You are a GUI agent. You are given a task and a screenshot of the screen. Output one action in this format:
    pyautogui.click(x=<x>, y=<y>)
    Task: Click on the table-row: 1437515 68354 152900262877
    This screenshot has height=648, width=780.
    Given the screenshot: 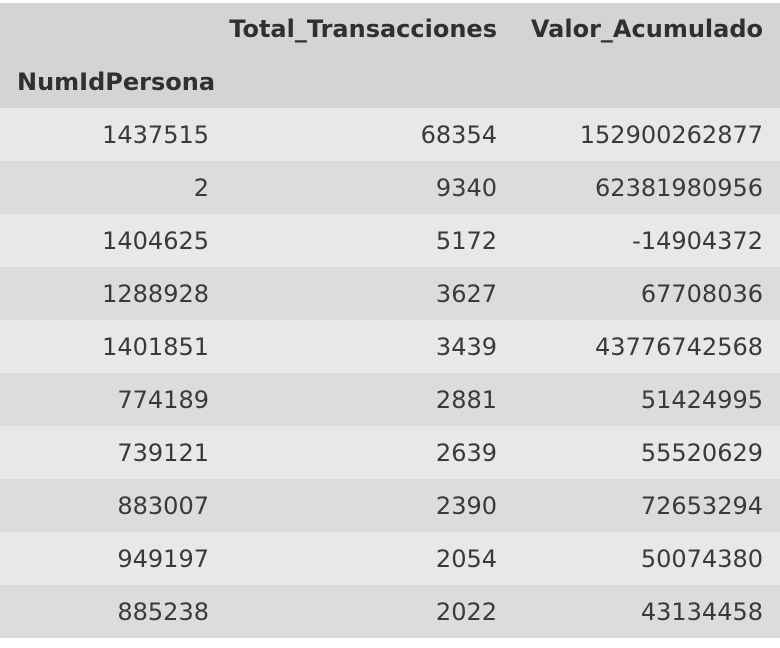 What is the action you would take?
    pyautogui.click(x=390, y=134)
    